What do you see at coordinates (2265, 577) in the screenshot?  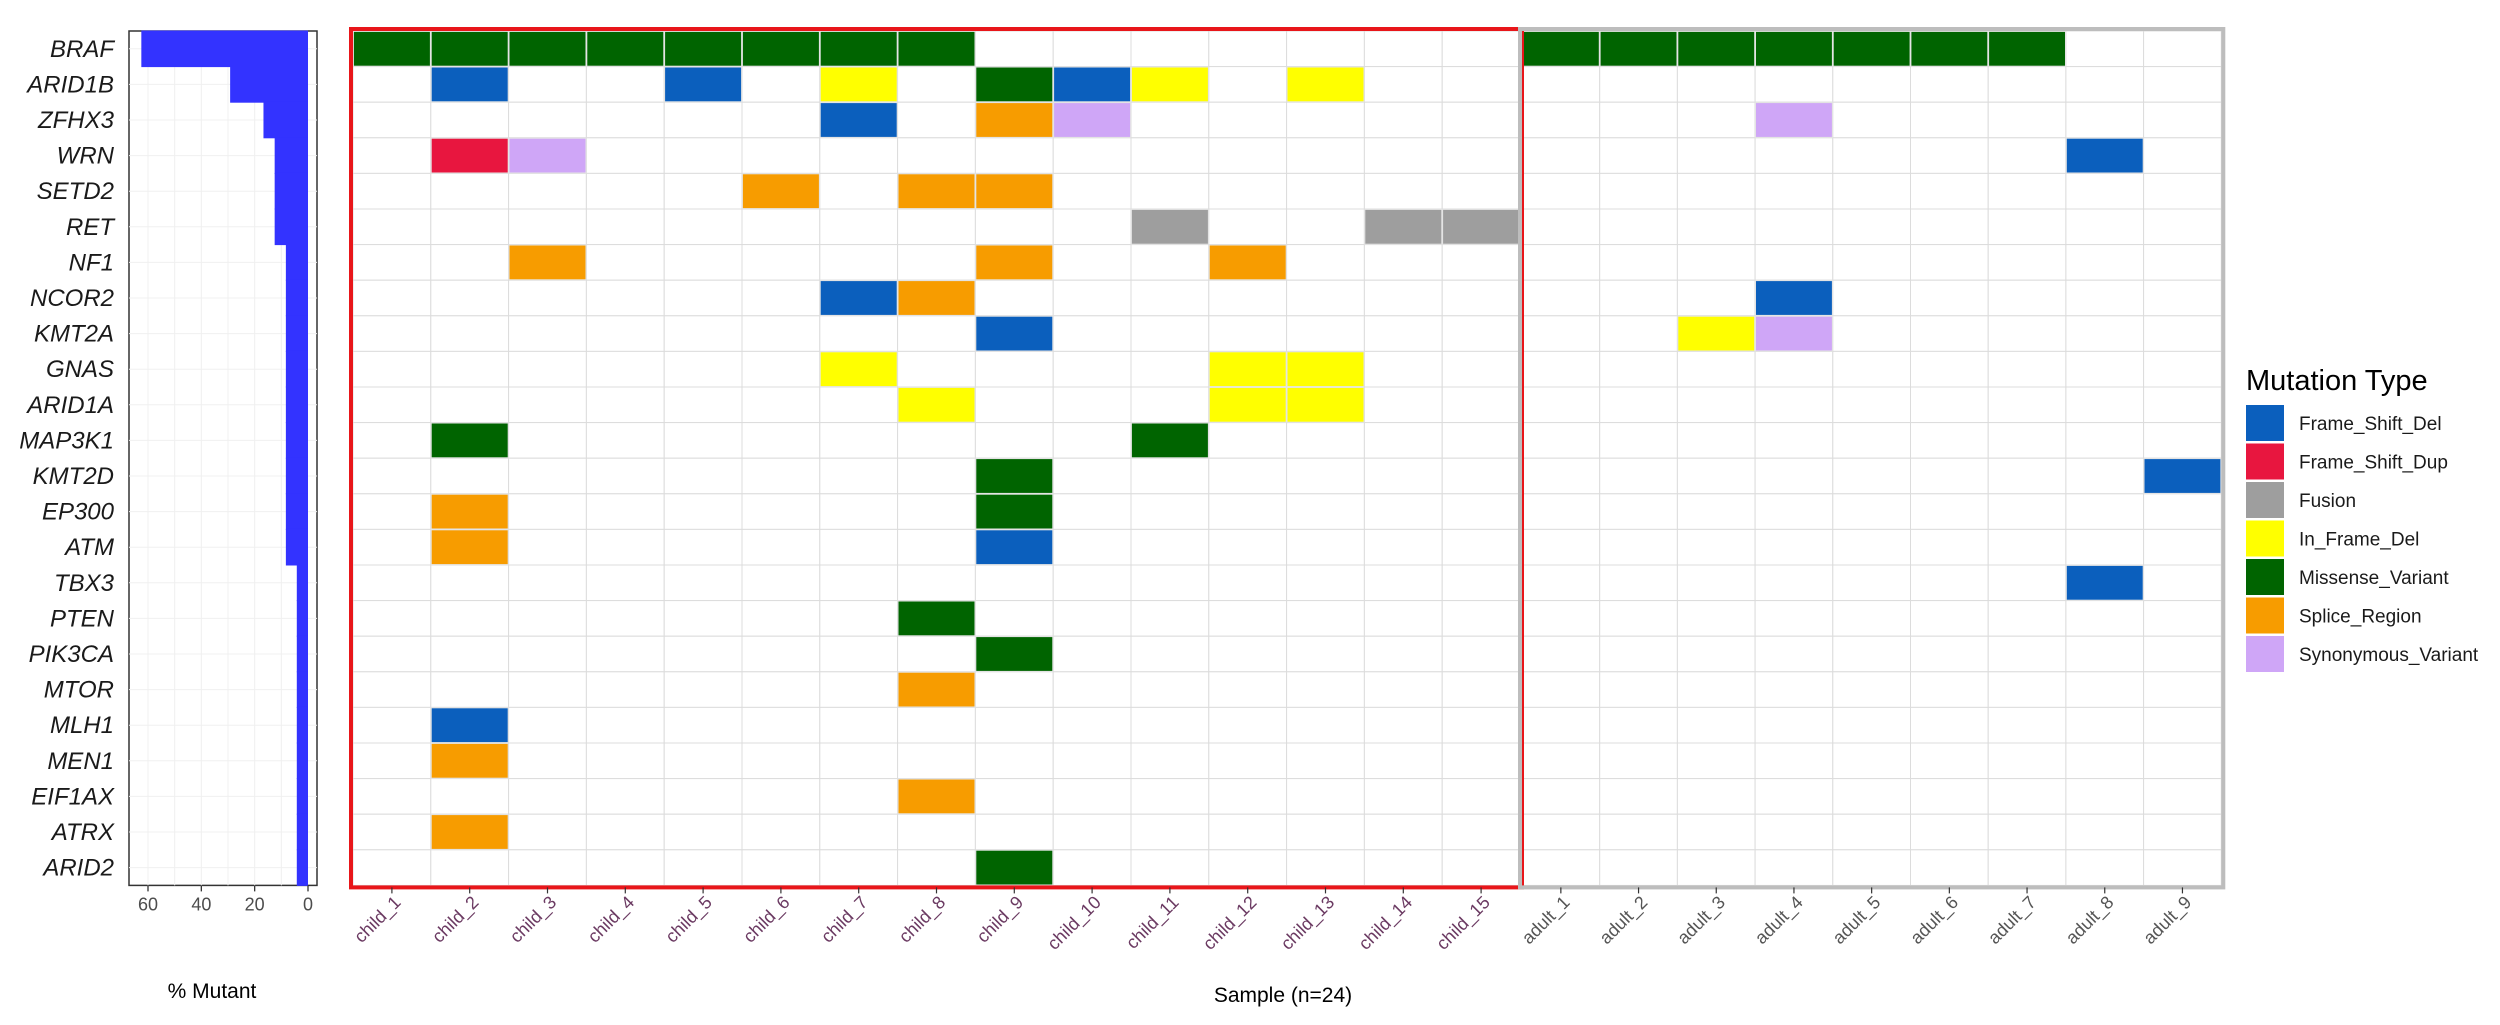 I see `legend-swatch-missense-variant` at bounding box center [2265, 577].